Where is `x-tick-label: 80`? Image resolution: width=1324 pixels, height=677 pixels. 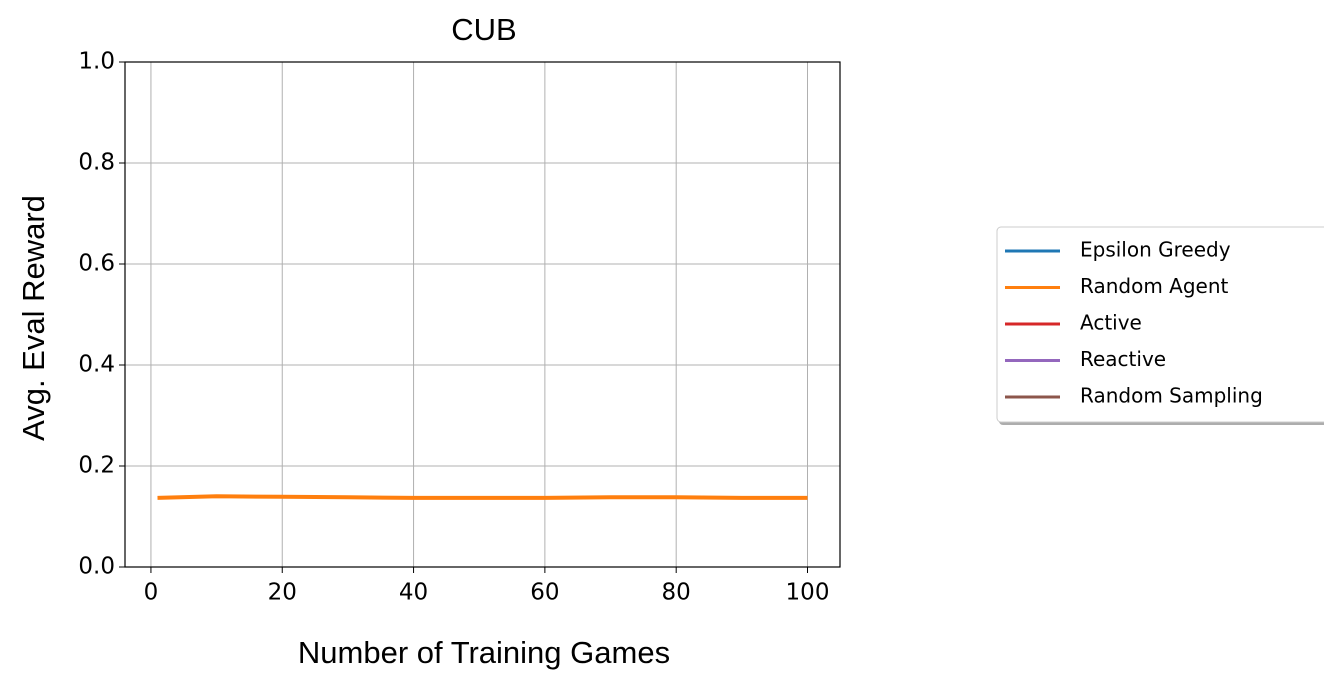
x-tick-label: 80 is located at coordinates (676, 593).